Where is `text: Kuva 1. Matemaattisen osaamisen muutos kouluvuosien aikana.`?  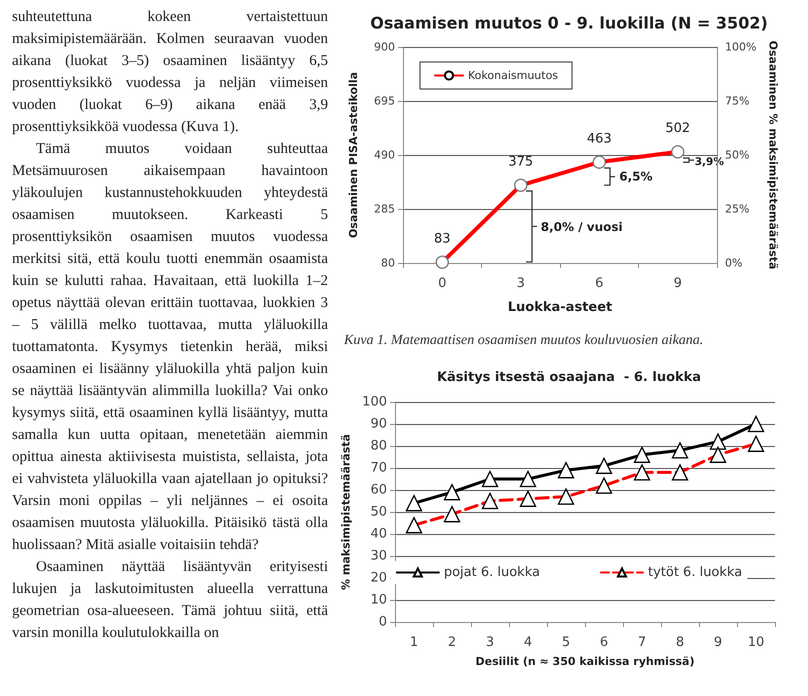
text: Kuva 1. Matemaattisen osaamisen muutos kouluvuosien aikana. is located at coordinates (524, 341).